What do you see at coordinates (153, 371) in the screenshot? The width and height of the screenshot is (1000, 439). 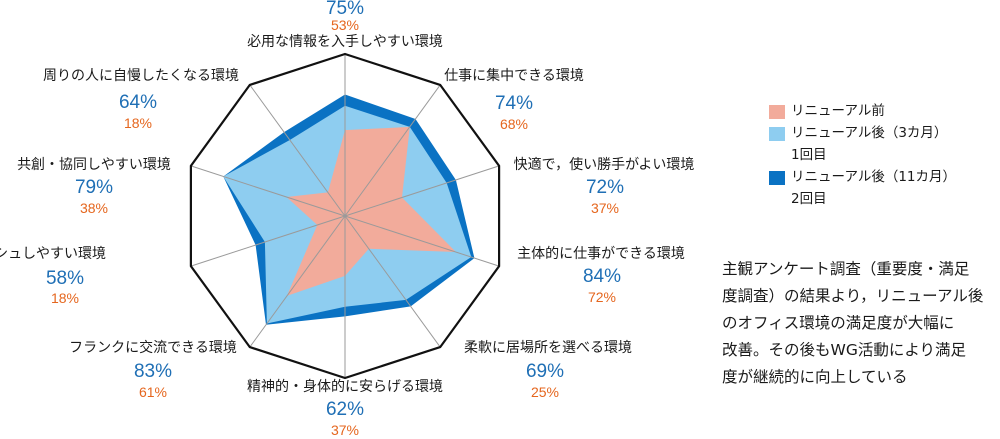 I see `value-label-after-7: 83%` at bounding box center [153, 371].